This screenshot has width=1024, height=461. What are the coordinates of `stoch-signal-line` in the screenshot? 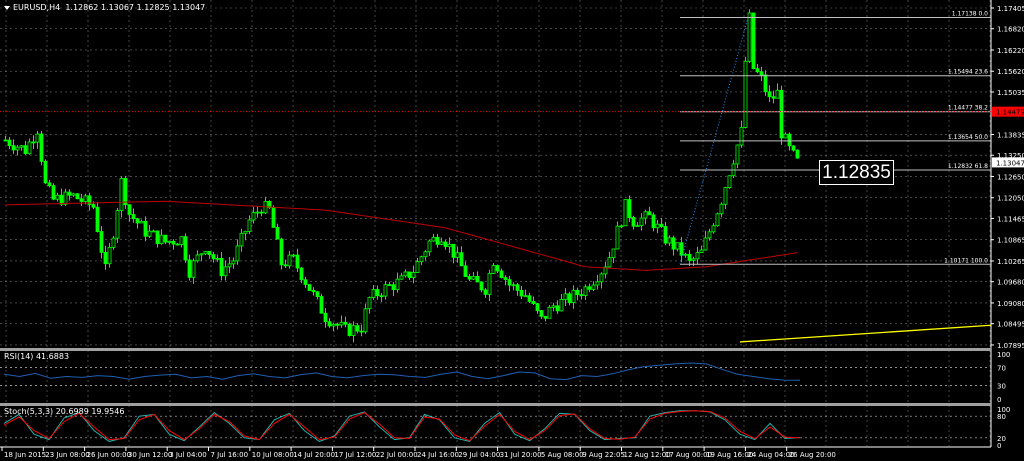 It's located at (402, 426).